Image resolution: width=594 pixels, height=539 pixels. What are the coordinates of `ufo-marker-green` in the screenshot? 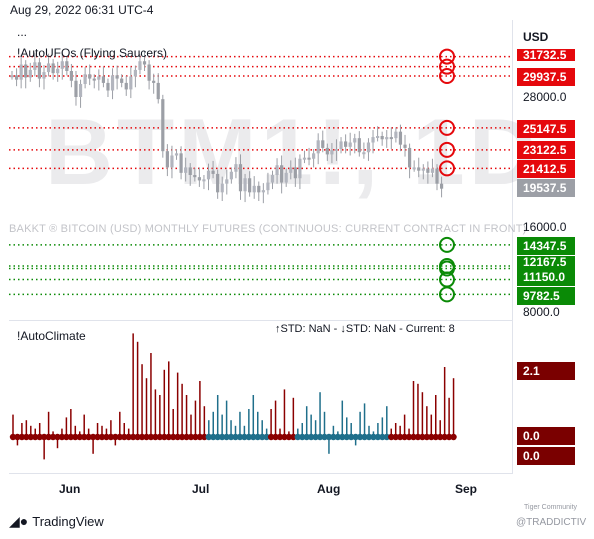 It's located at (447, 268).